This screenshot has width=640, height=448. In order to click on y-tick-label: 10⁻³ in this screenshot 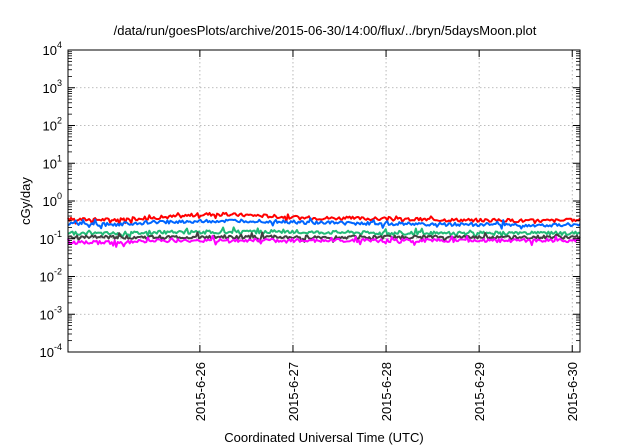, I will do `click(51, 313)`.